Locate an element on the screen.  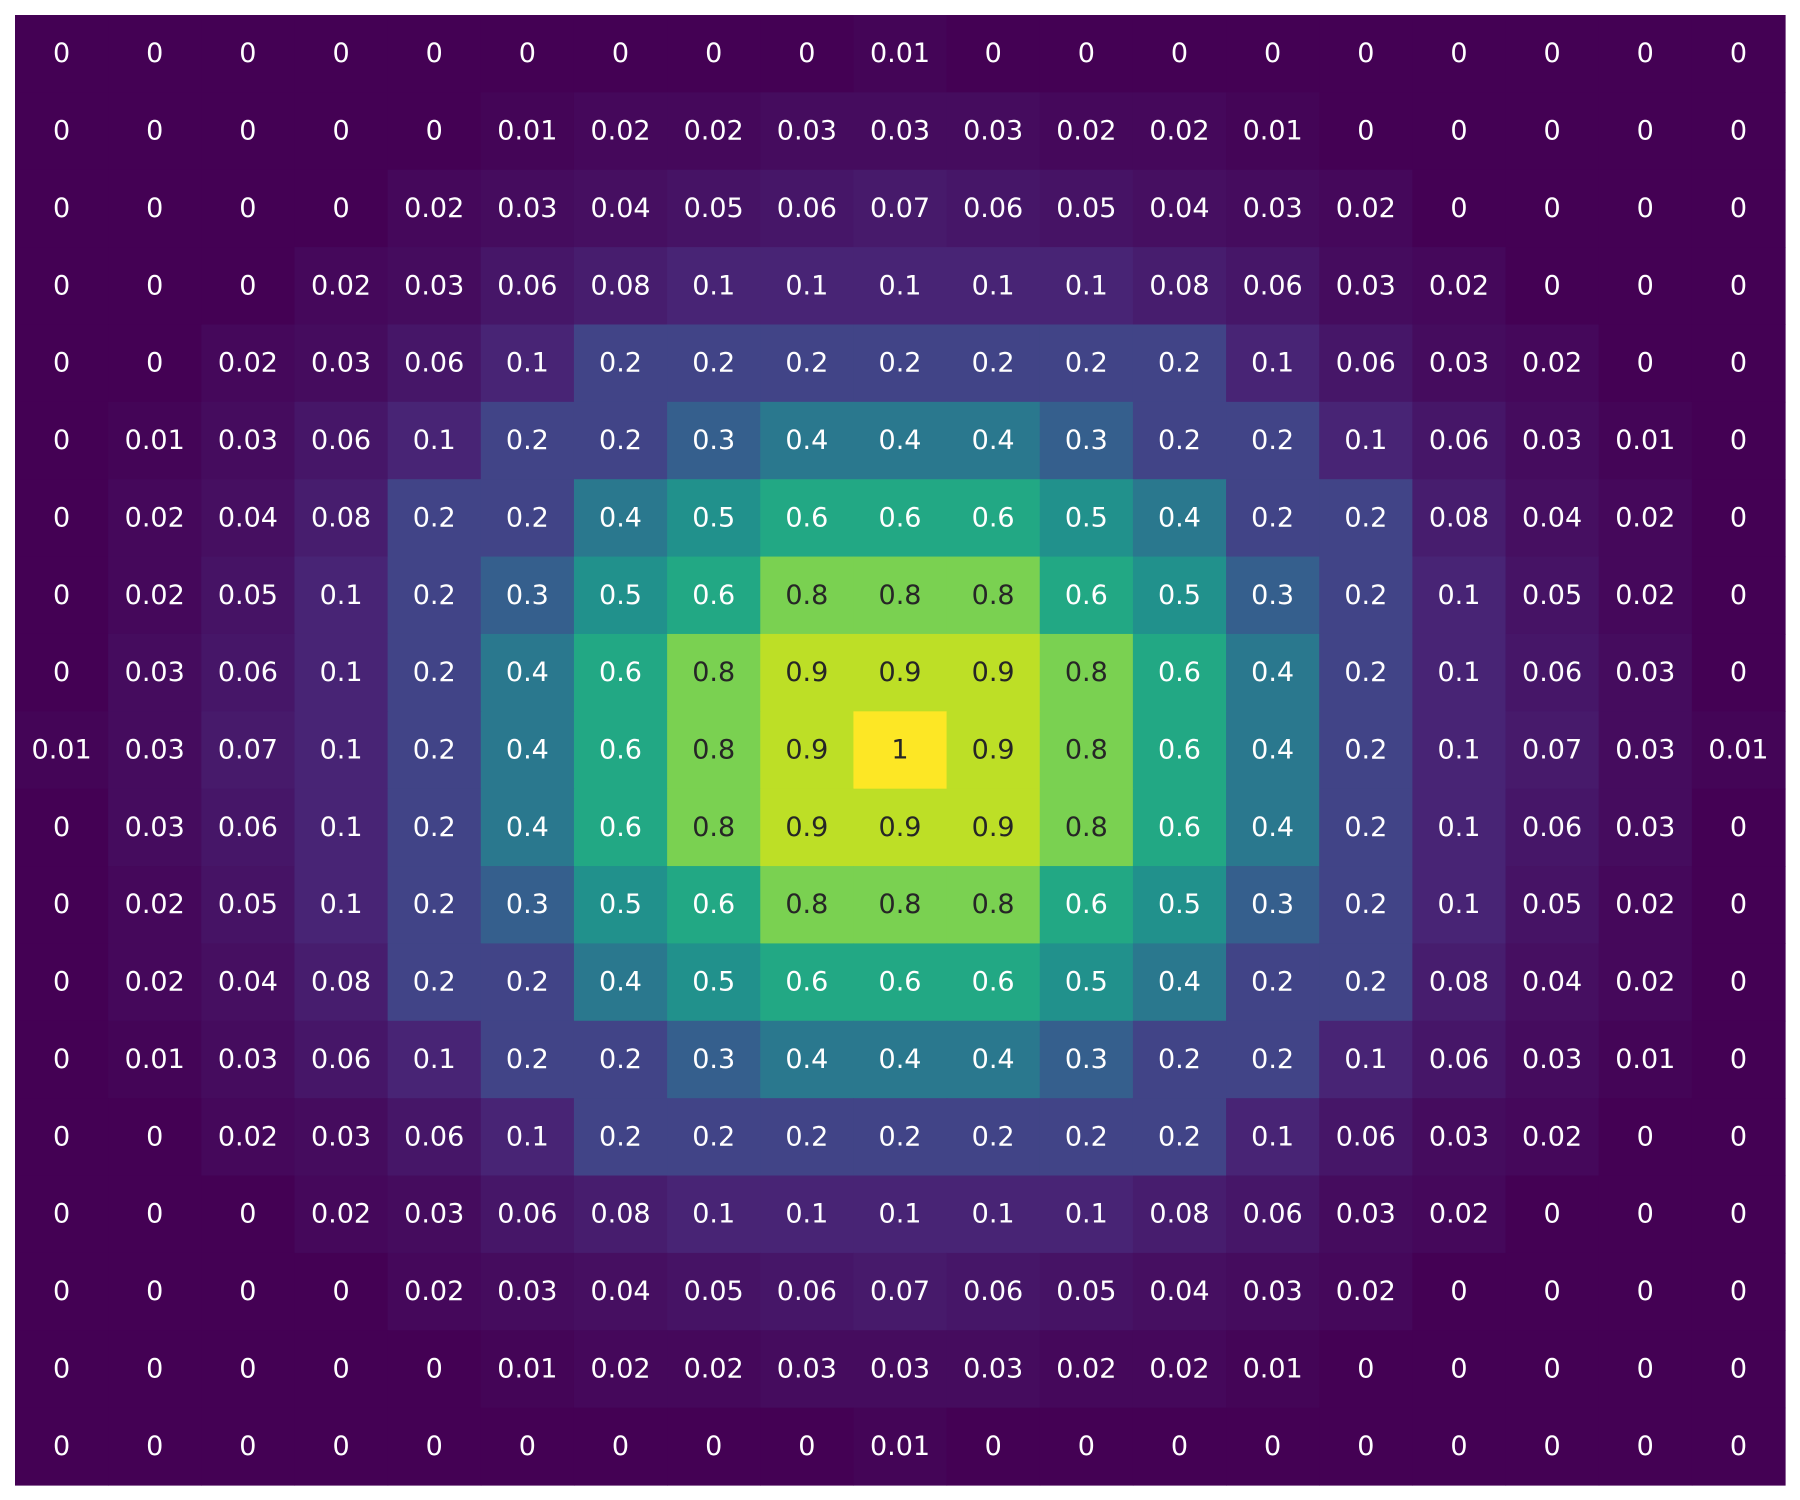
cell-value-label: 1 is located at coordinates (899, 750).